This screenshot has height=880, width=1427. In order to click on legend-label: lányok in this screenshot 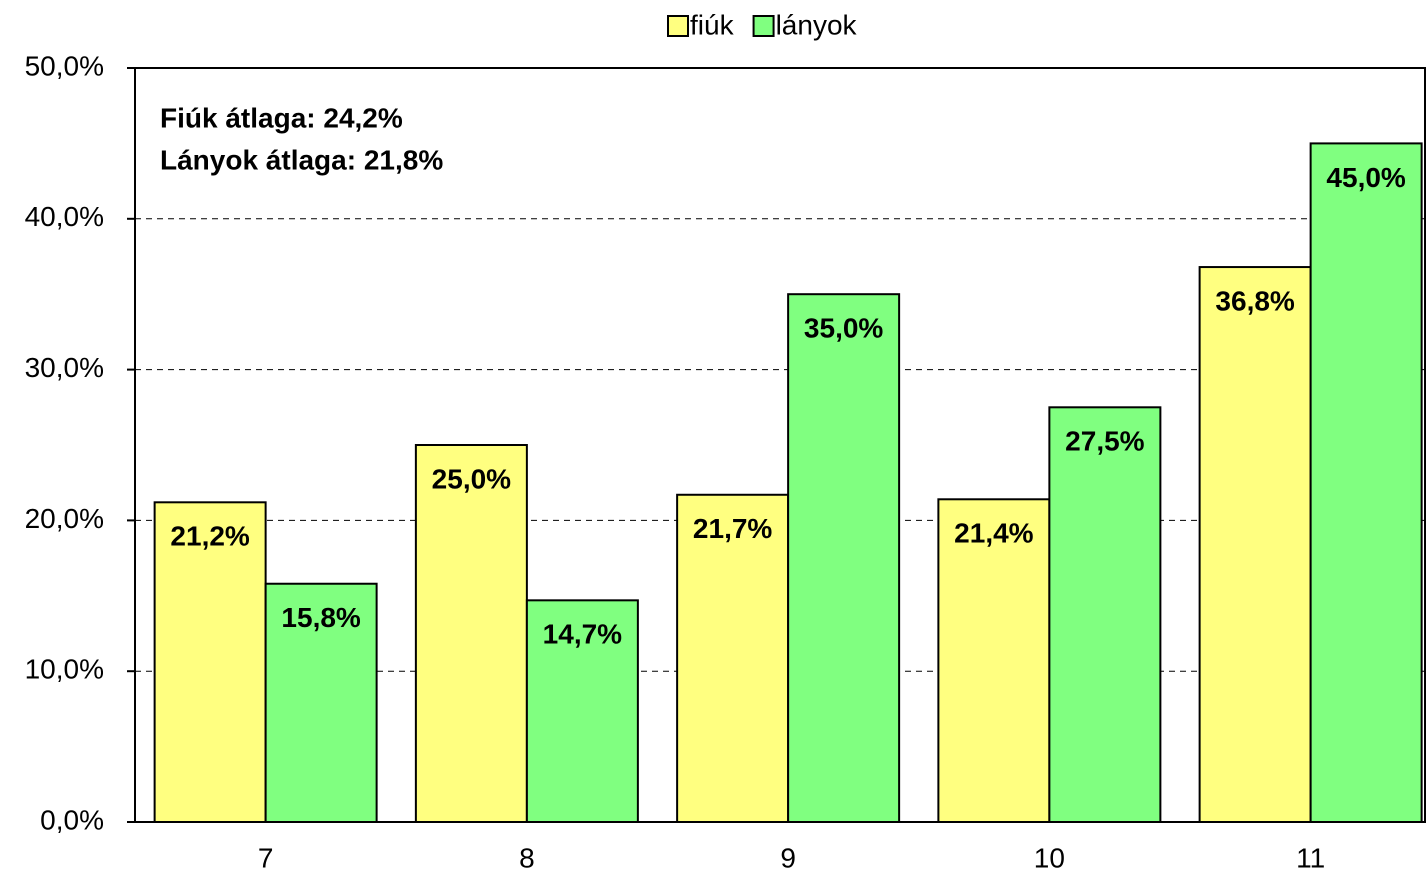, I will do `click(817, 24)`.